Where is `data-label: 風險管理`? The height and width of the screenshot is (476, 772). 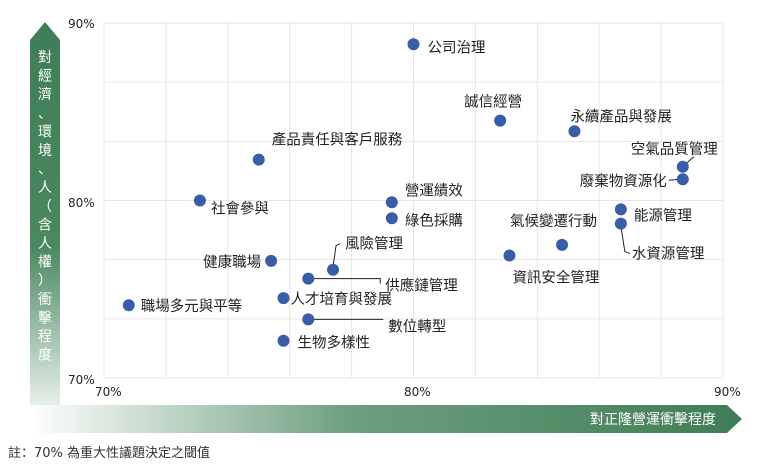 data-label: 風險管理 is located at coordinates (374, 244).